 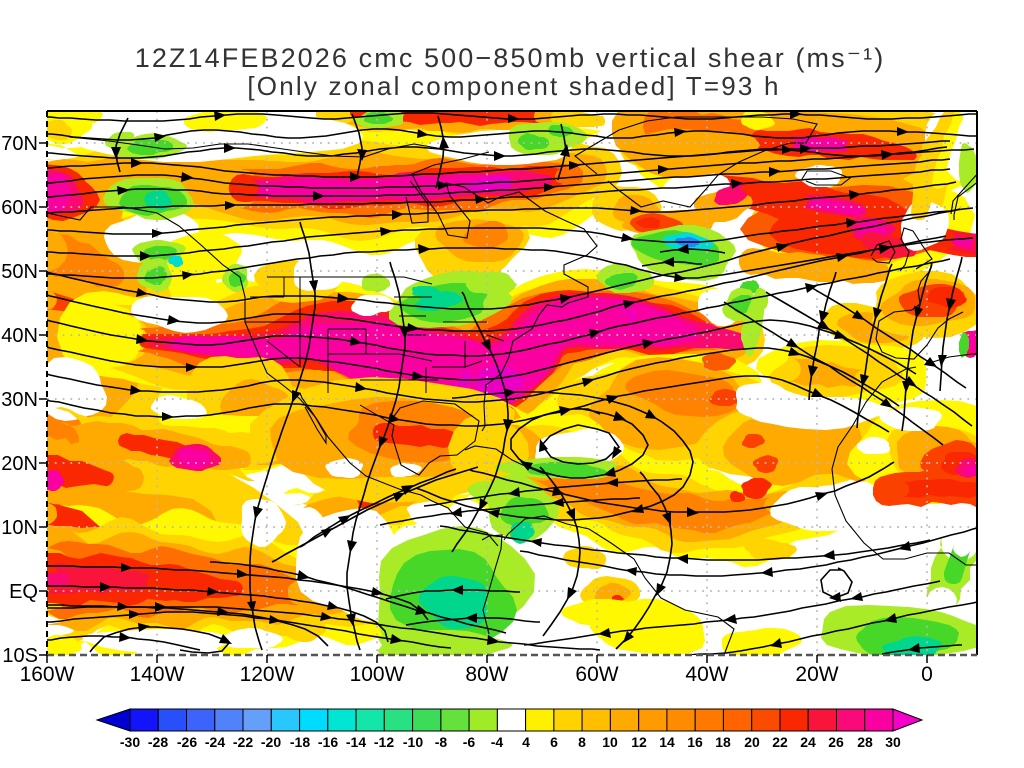 I want to click on svg-text: 12, so click(x=639, y=742).